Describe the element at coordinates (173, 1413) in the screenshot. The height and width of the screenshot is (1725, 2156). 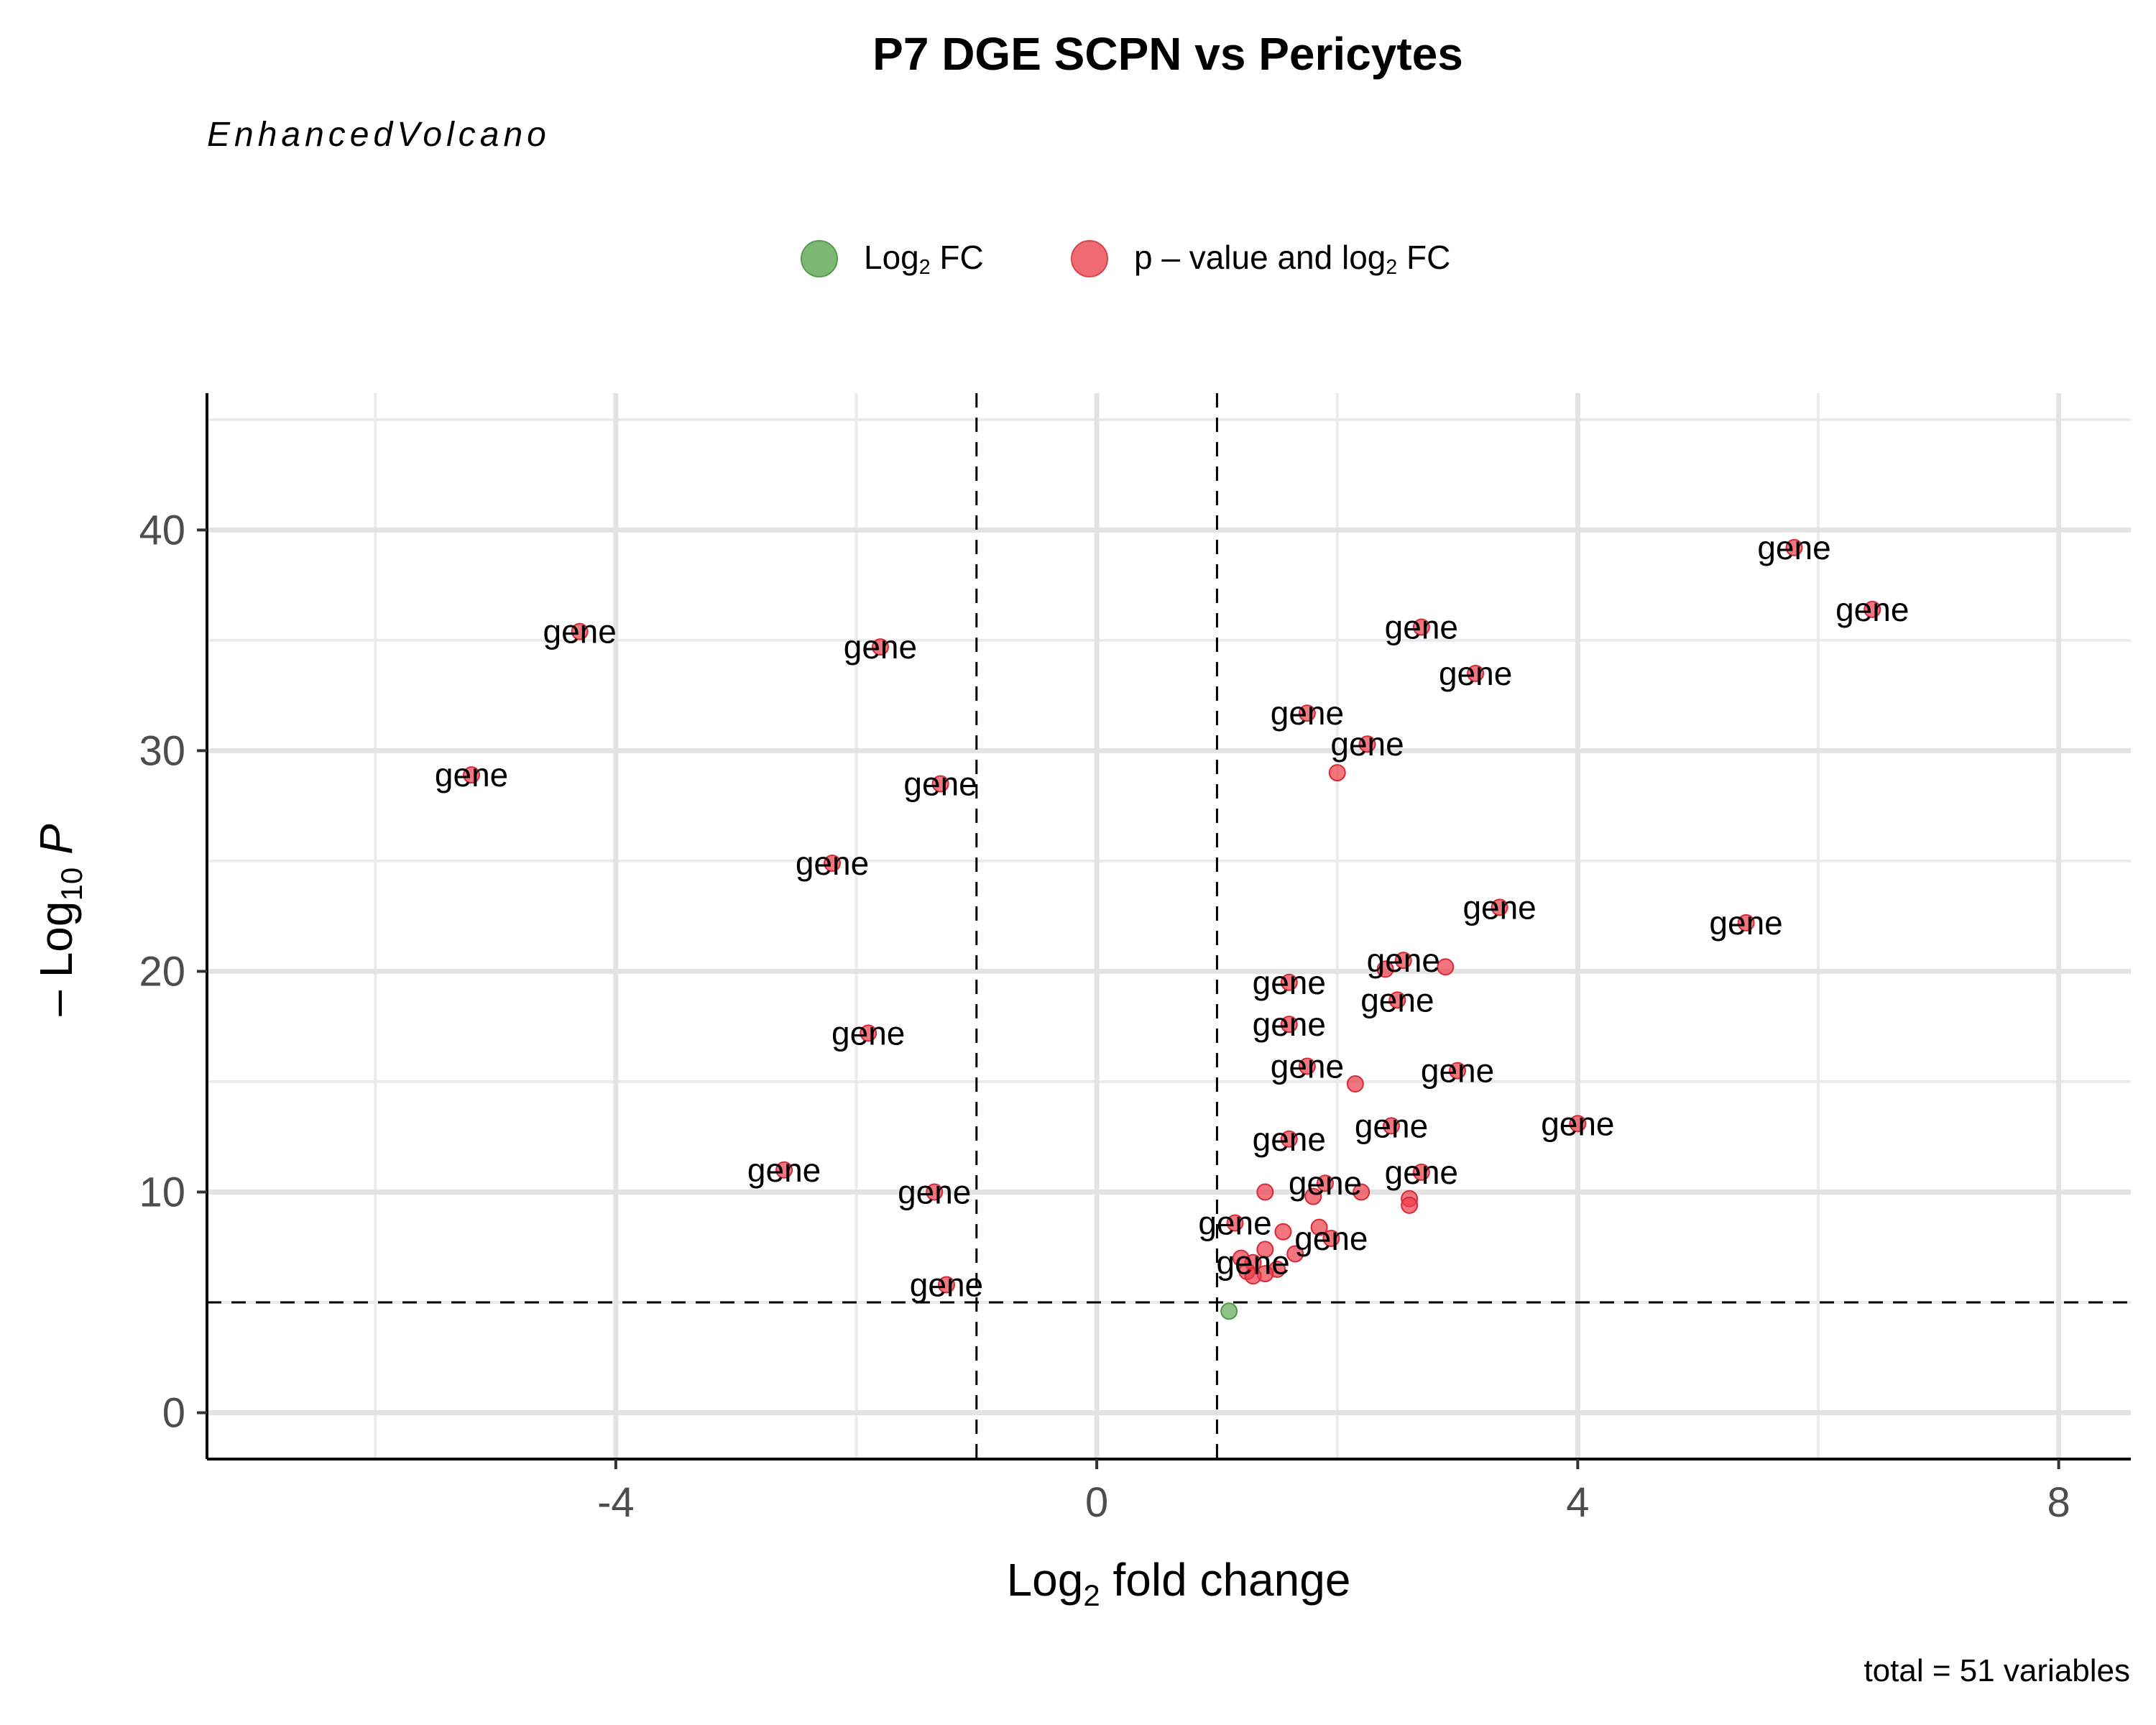
I see `y-tick-label: 0` at that location.